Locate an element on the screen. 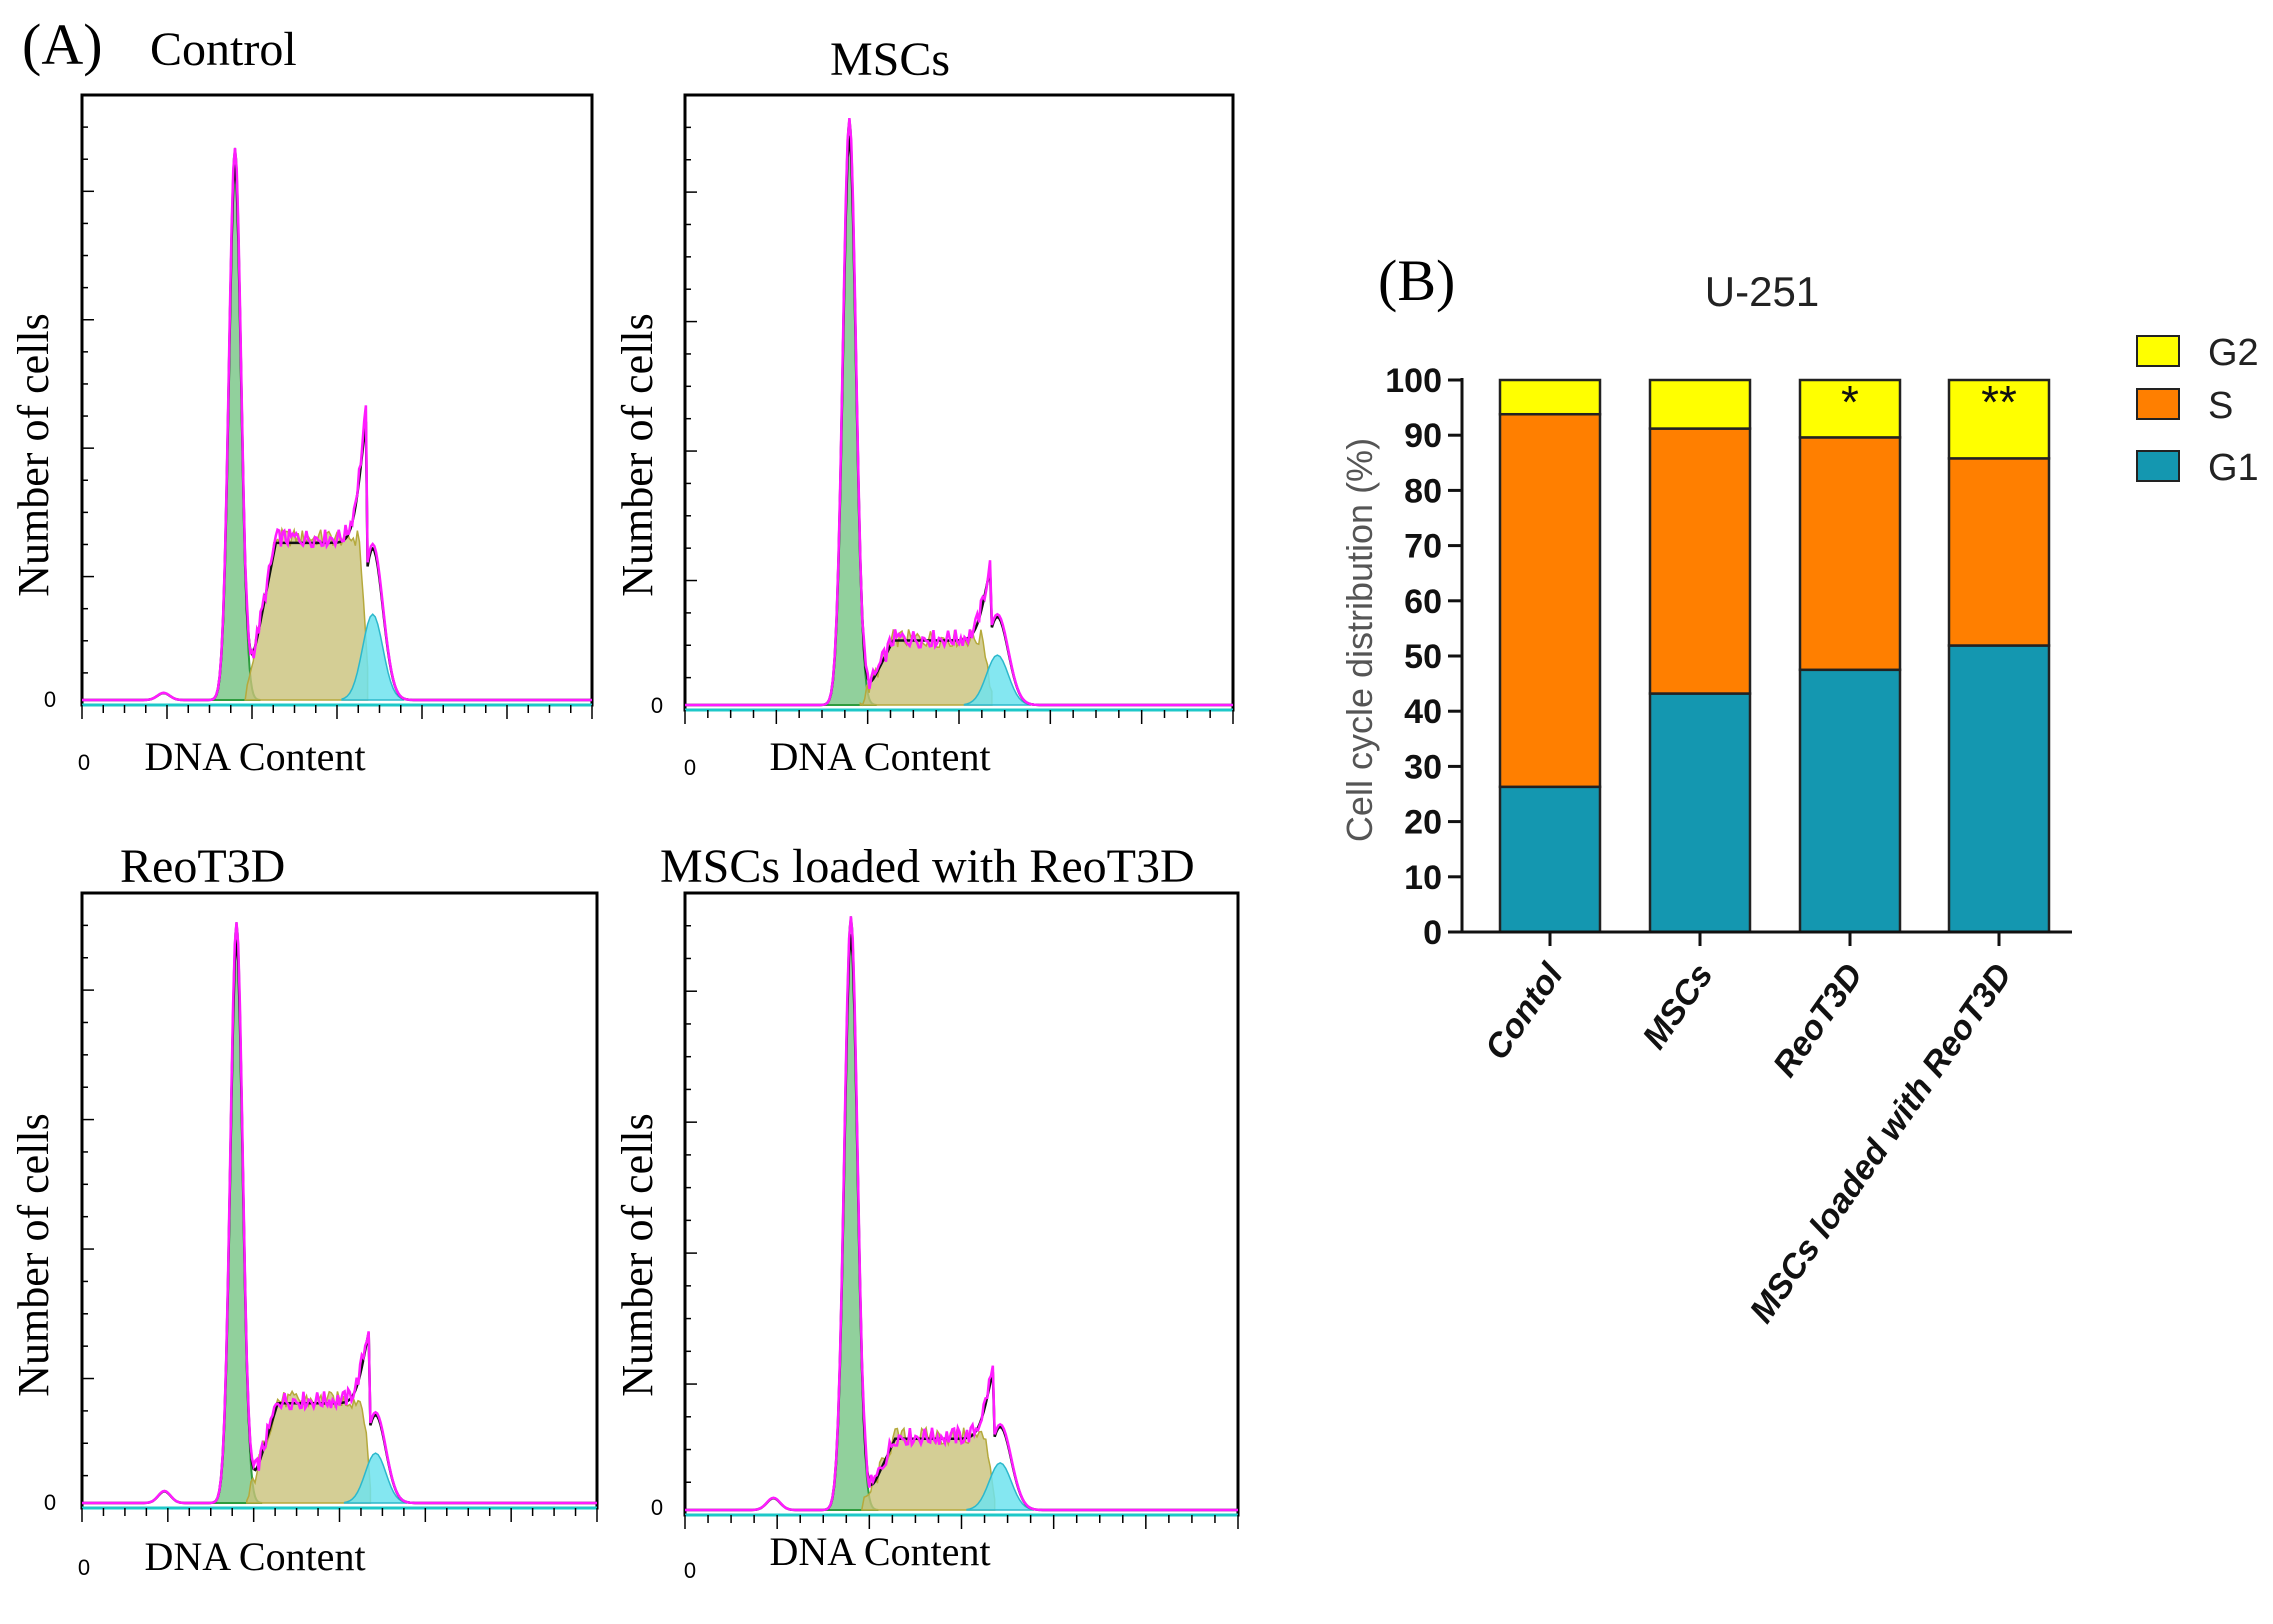 The image size is (2273, 1624). panel-a-label: (A) is located at coordinates (62, 44).